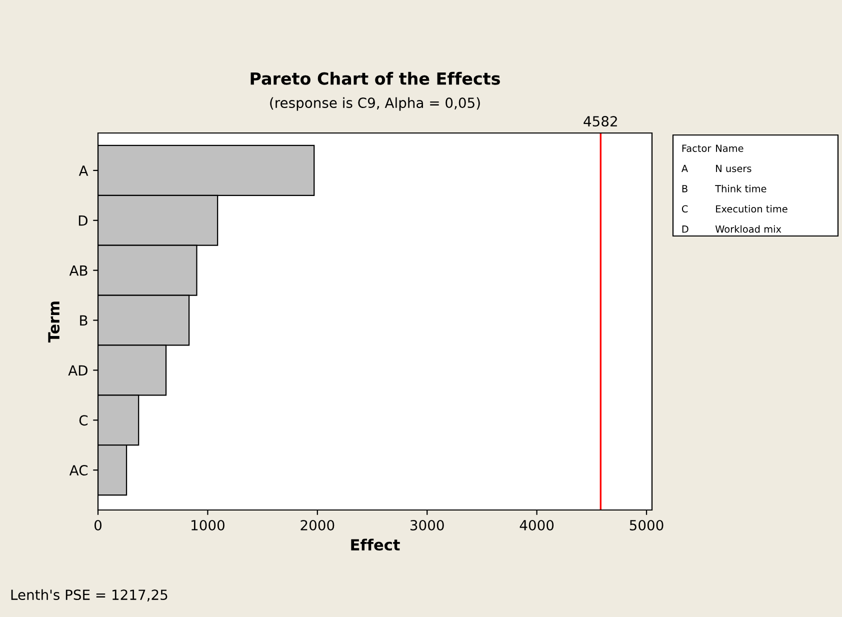 Image resolution: width=842 pixels, height=617 pixels. What do you see at coordinates (684, 168) in the screenshot?
I see `text: A` at bounding box center [684, 168].